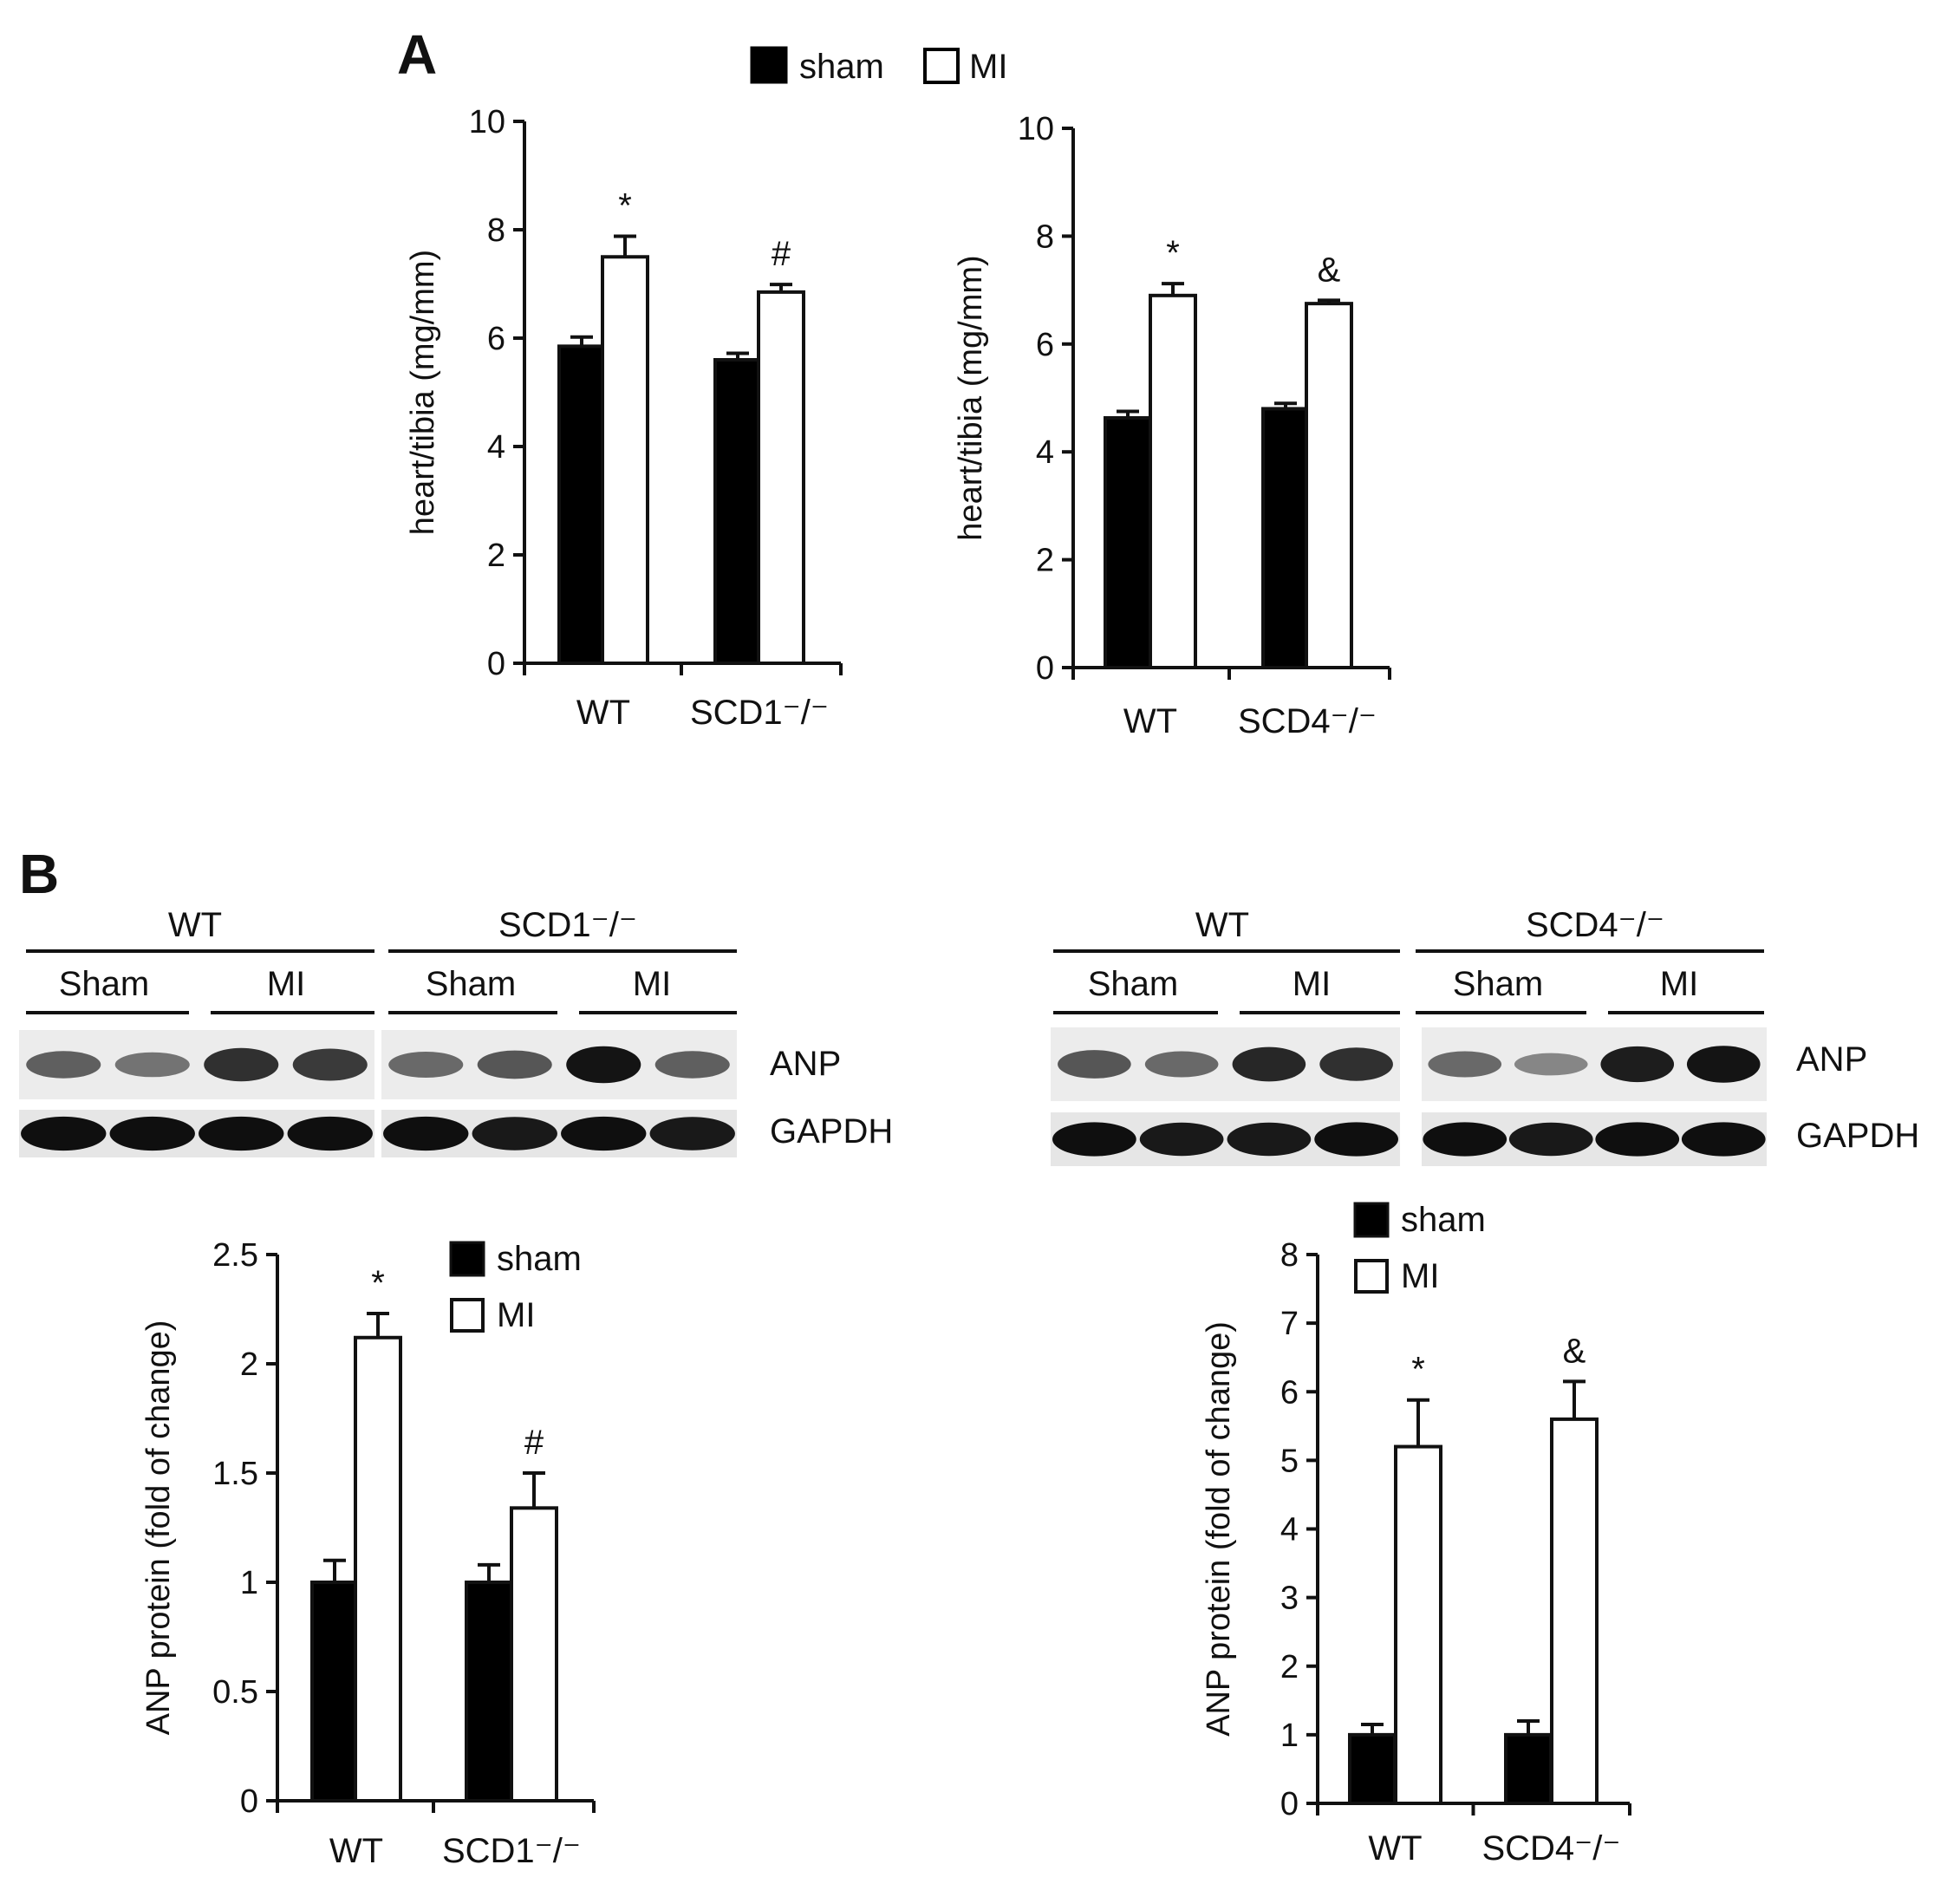 The width and height of the screenshot is (1960, 1884). What do you see at coordinates (1307, 721) in the screenshot?
I see `category-label: SCD4⁻/⁻` at bounding box center [1307, 721].